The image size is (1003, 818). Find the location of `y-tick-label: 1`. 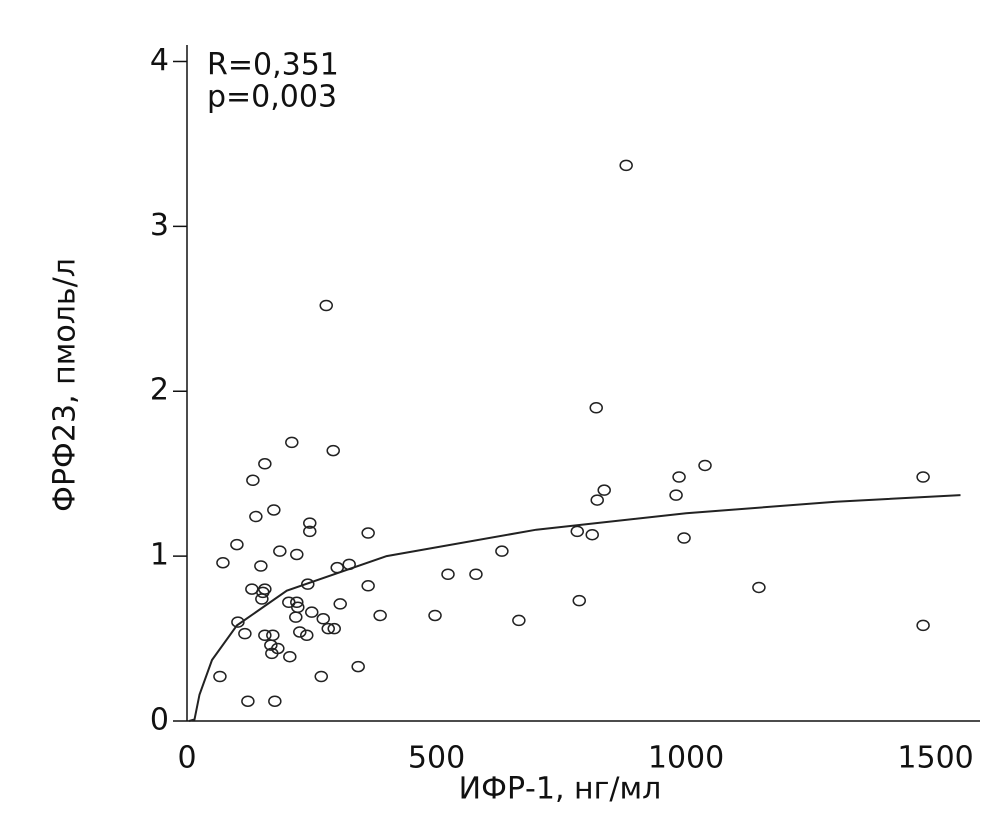

y-tick-label: 1 is located at coordinates (159, 555).